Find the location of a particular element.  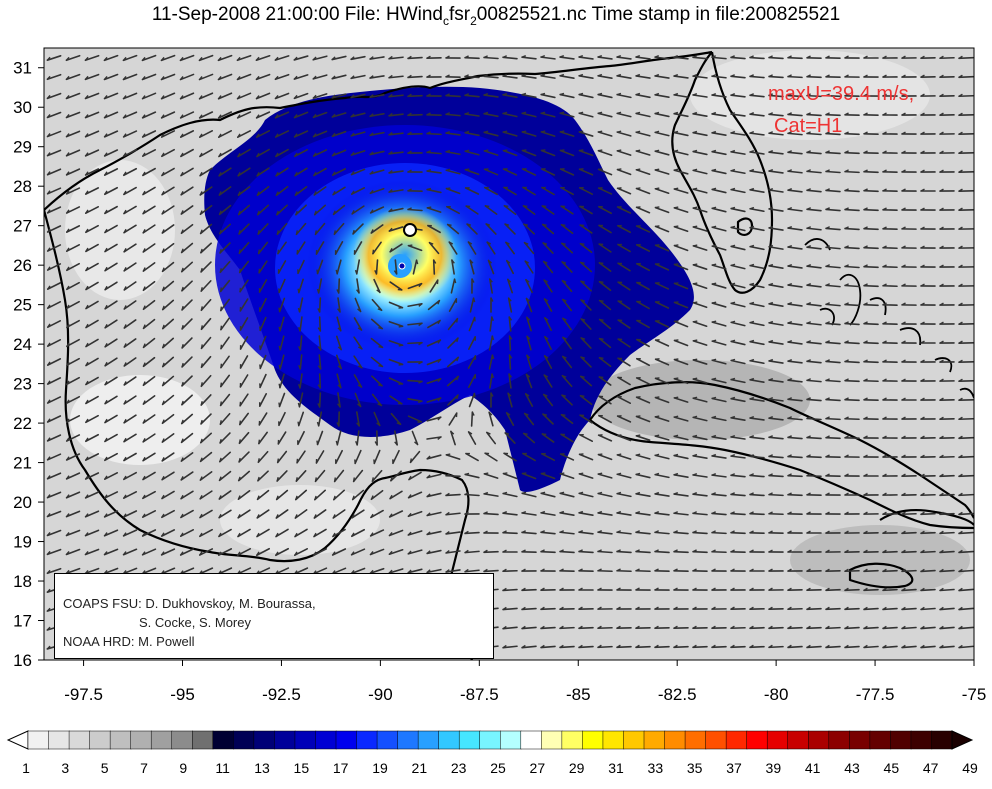

category-label: Cat=H1 is located at coordinates (841, 126).